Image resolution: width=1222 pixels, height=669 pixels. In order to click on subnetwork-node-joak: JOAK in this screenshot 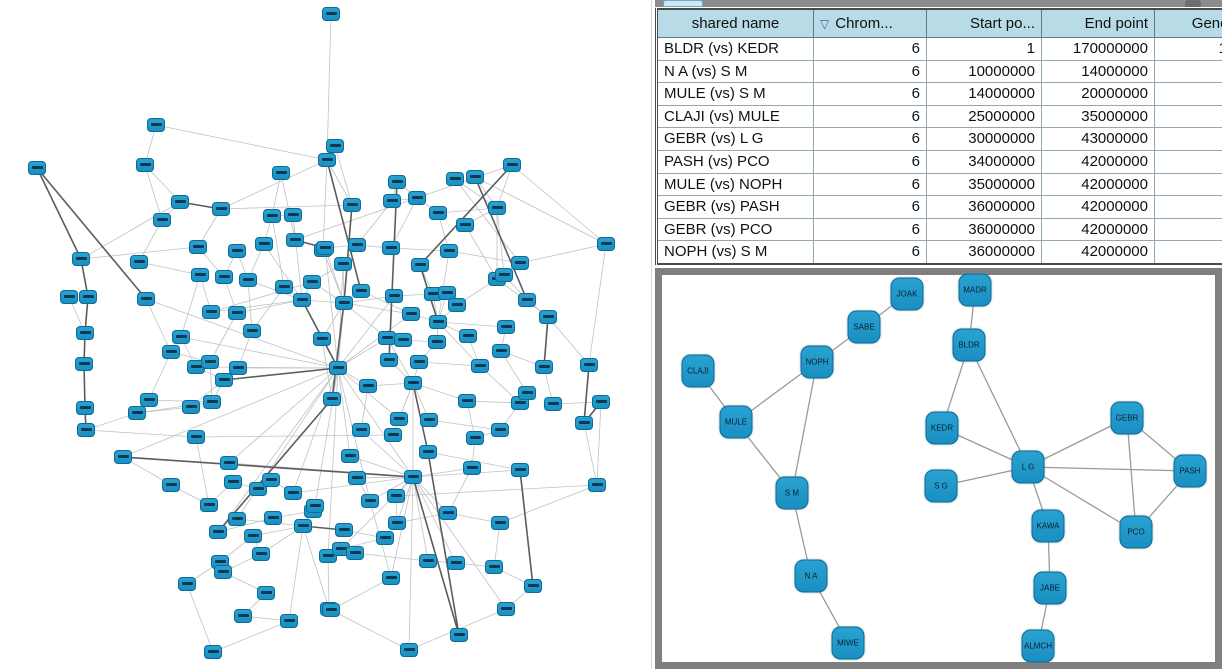, I will do `click(907, 294)`.